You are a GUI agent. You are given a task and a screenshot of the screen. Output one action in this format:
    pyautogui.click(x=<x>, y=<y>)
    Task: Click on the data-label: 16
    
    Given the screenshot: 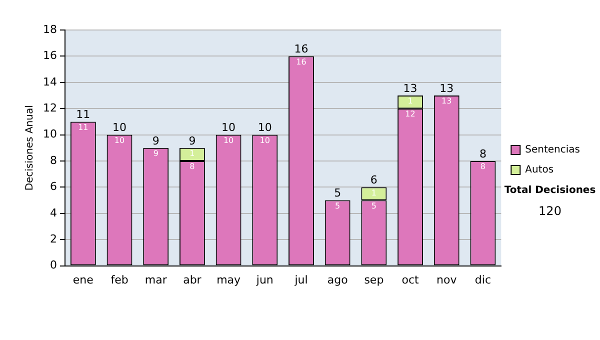 What is the action you would take?
    pyautogui.click(x=301, y=61)
    